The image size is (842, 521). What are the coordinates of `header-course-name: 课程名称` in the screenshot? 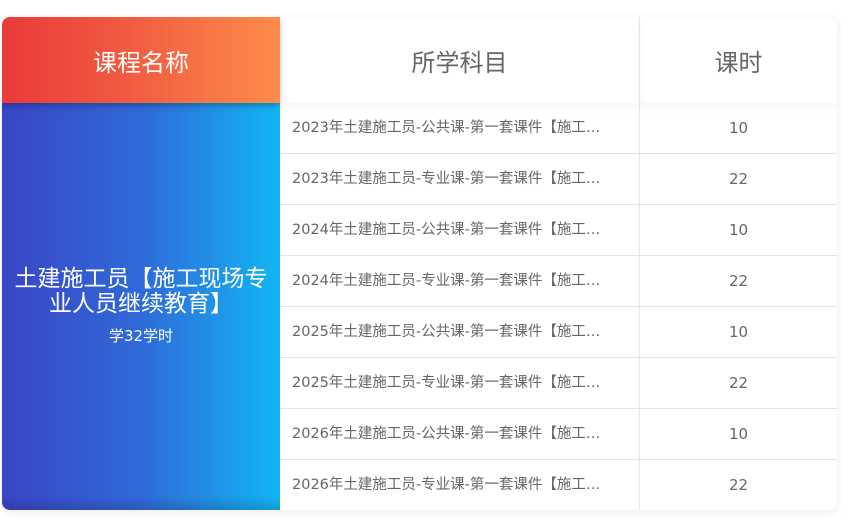 It's located at (141, 60).